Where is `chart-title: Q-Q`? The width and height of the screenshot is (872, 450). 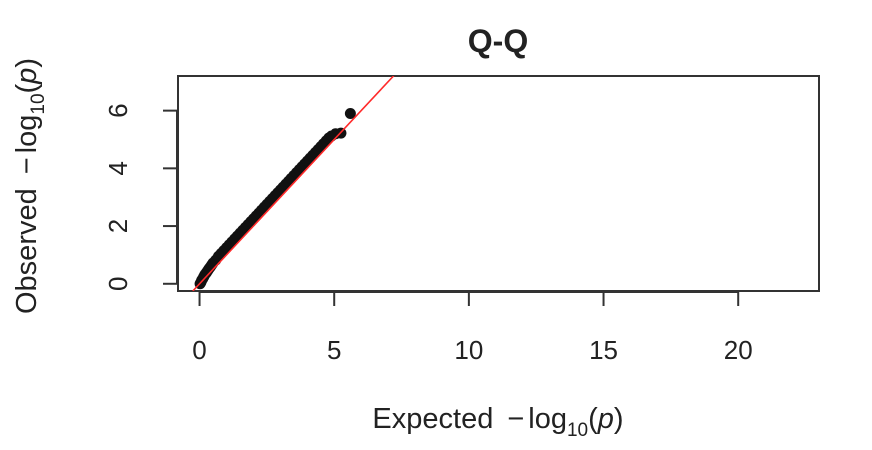
chart-title: Q-Q is located at coordinates (498, 41).